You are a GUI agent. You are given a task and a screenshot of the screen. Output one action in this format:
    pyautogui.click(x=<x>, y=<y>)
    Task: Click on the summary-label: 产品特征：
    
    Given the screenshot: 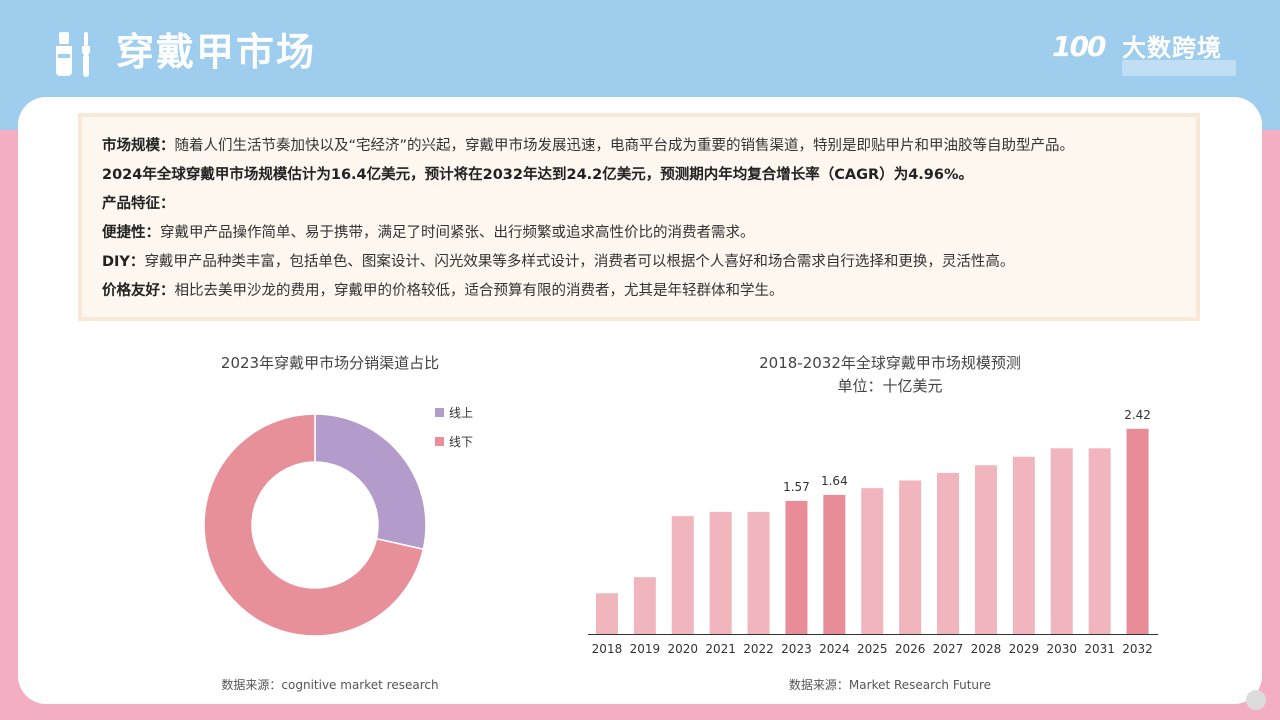 What is the action you would take?
    pyautogui.click(x=138, y=204)
    